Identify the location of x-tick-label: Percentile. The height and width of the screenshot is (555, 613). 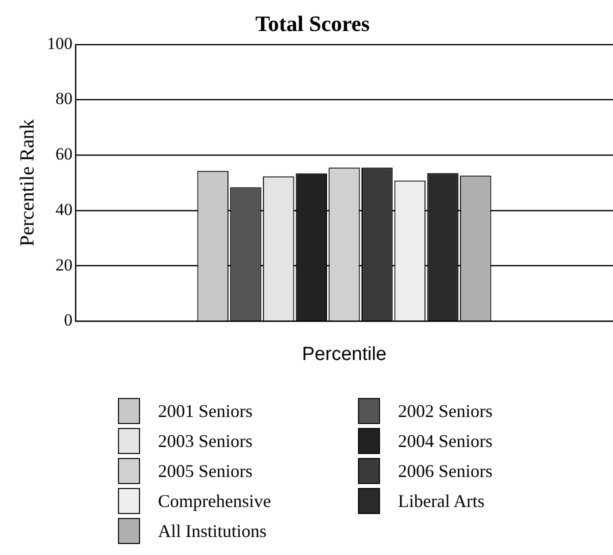
(344, 354).